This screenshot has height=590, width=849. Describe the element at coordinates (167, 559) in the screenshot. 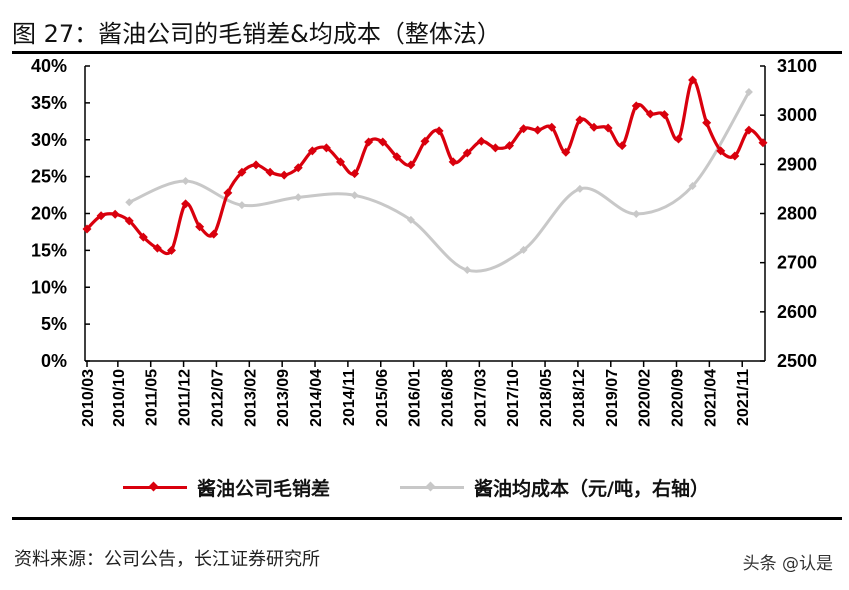

I see `source-note: 资料来源：公司公告，长江证券研究所` at that location.